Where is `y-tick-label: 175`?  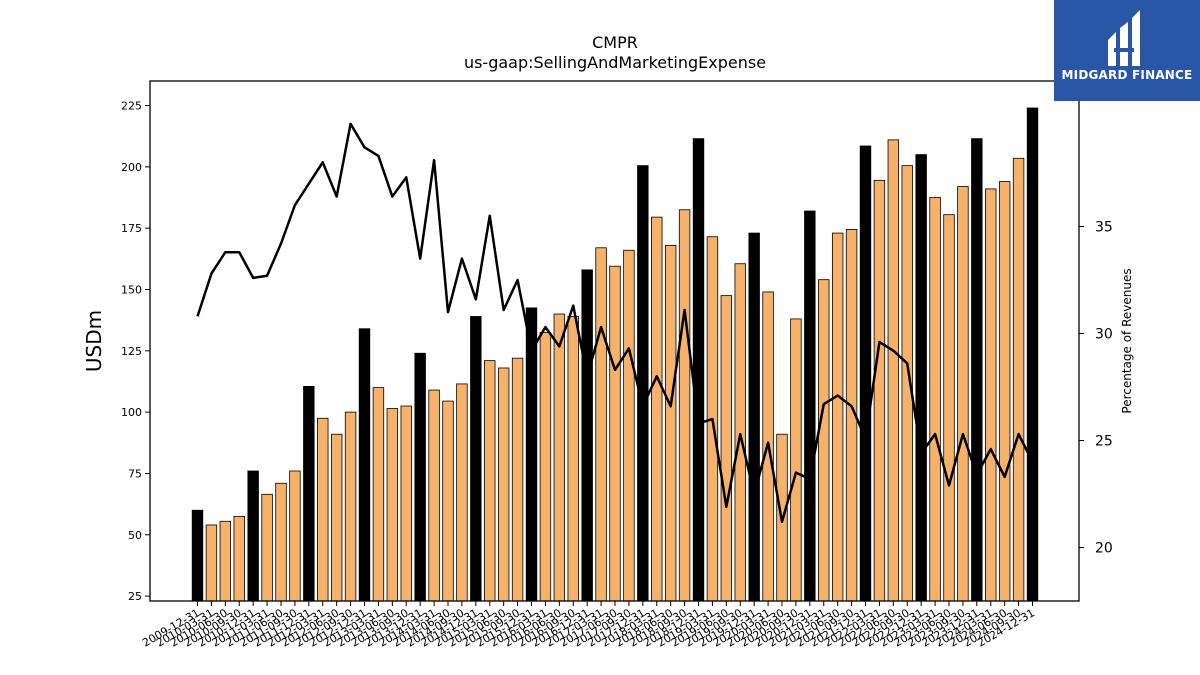
y-tick-label: 175 is located at coordinates (131, 228).